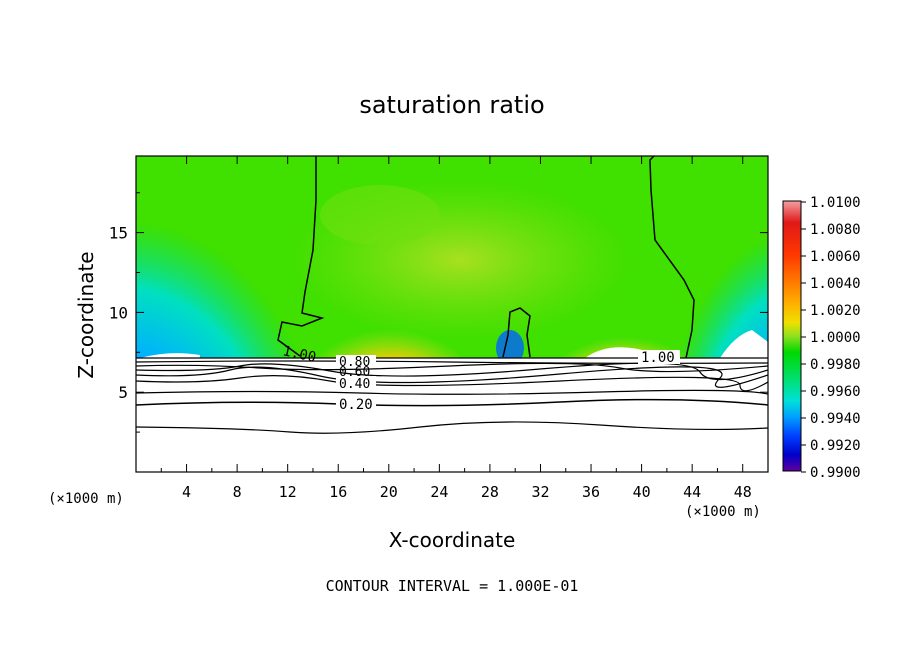 The height and width of the screenshot is (654, 904). Describe the element at coordinates (452, 367) in the screenshot. I see `contour-0.60a` at that location.